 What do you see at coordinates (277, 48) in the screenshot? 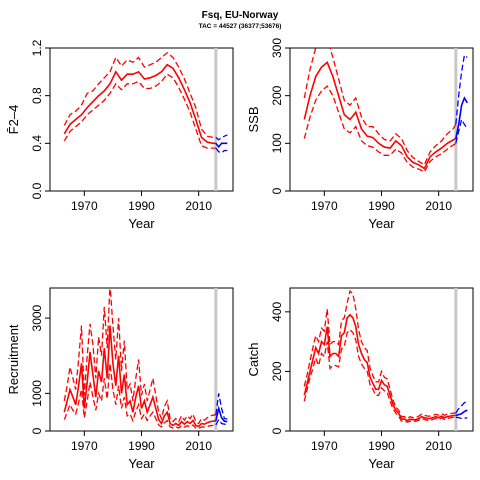
I see `y-tick-label: 300` at bounding box center [277, 48].